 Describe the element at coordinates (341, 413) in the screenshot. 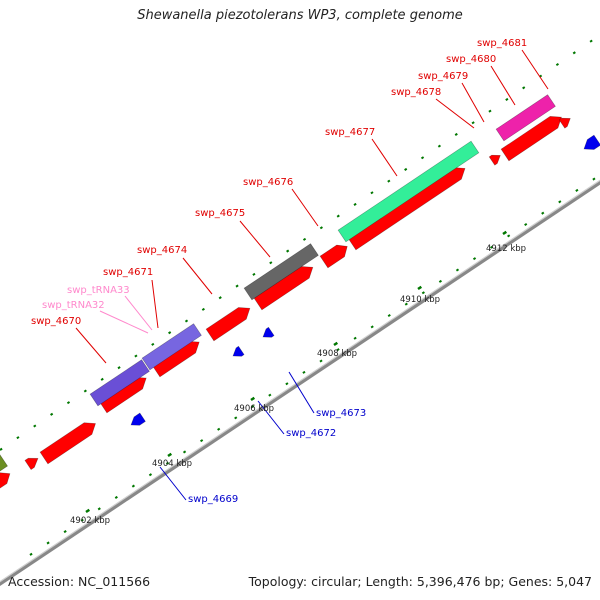

I see `gene-label: swp_4673` at that location.